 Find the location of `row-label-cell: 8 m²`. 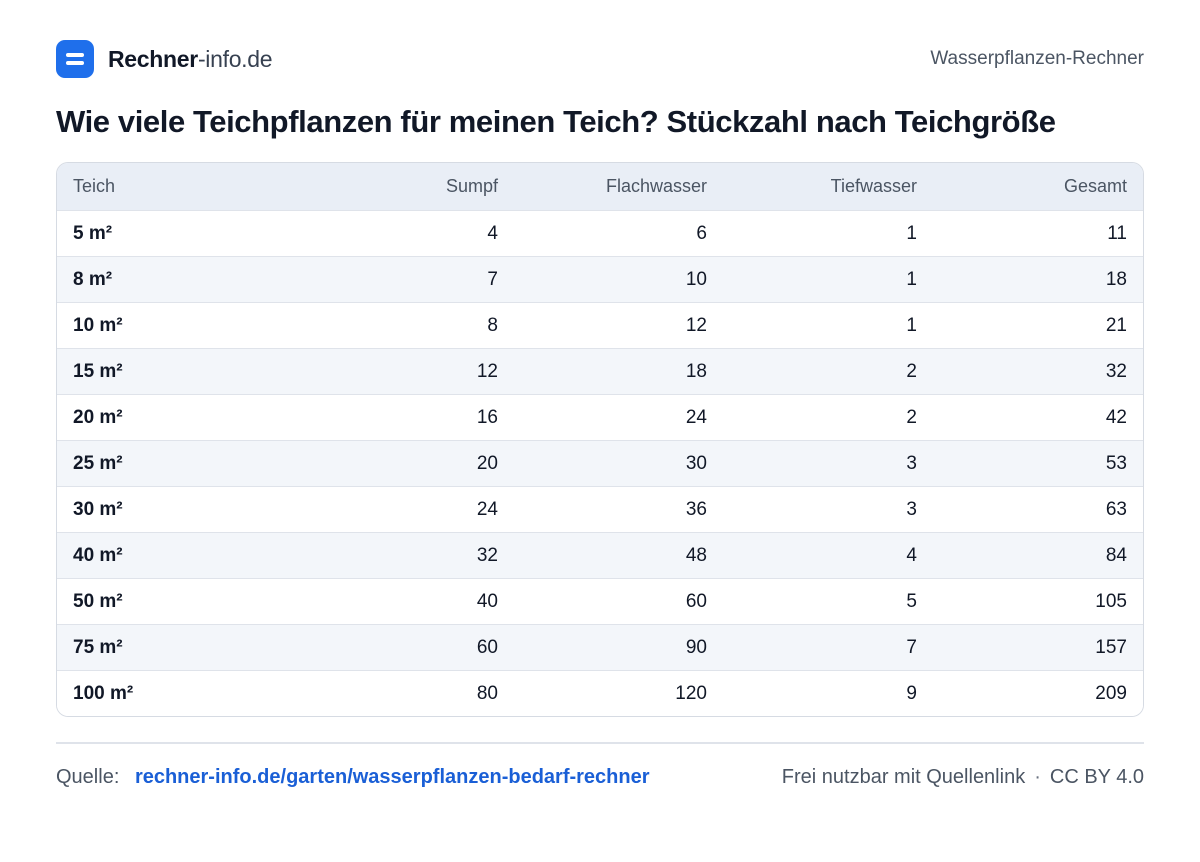

row-label-cell: 8 m² is located at coordinates (177, 279).